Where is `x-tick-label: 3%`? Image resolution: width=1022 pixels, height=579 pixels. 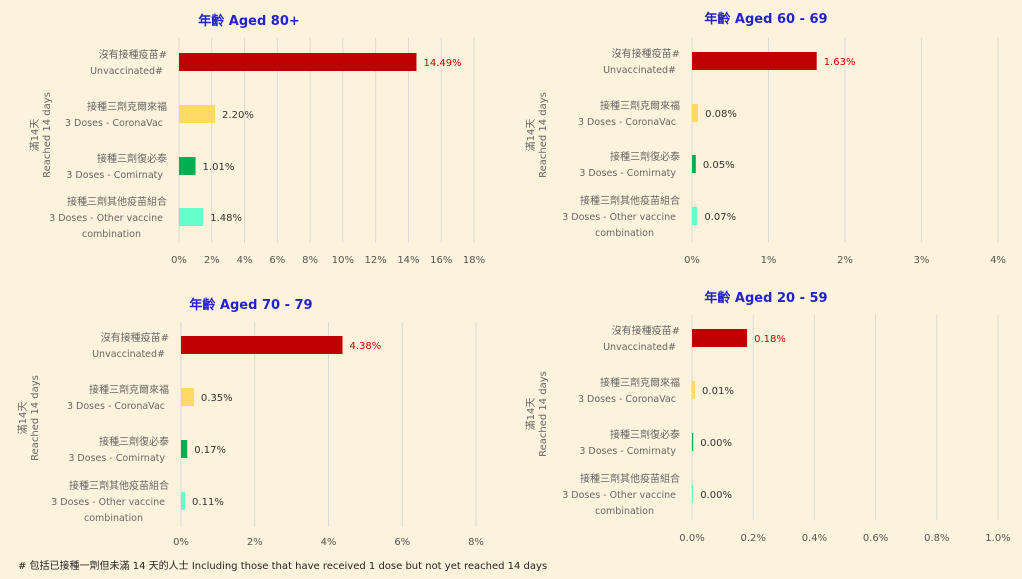
x-tick-label: 3% is located at coordinates (922, 260).